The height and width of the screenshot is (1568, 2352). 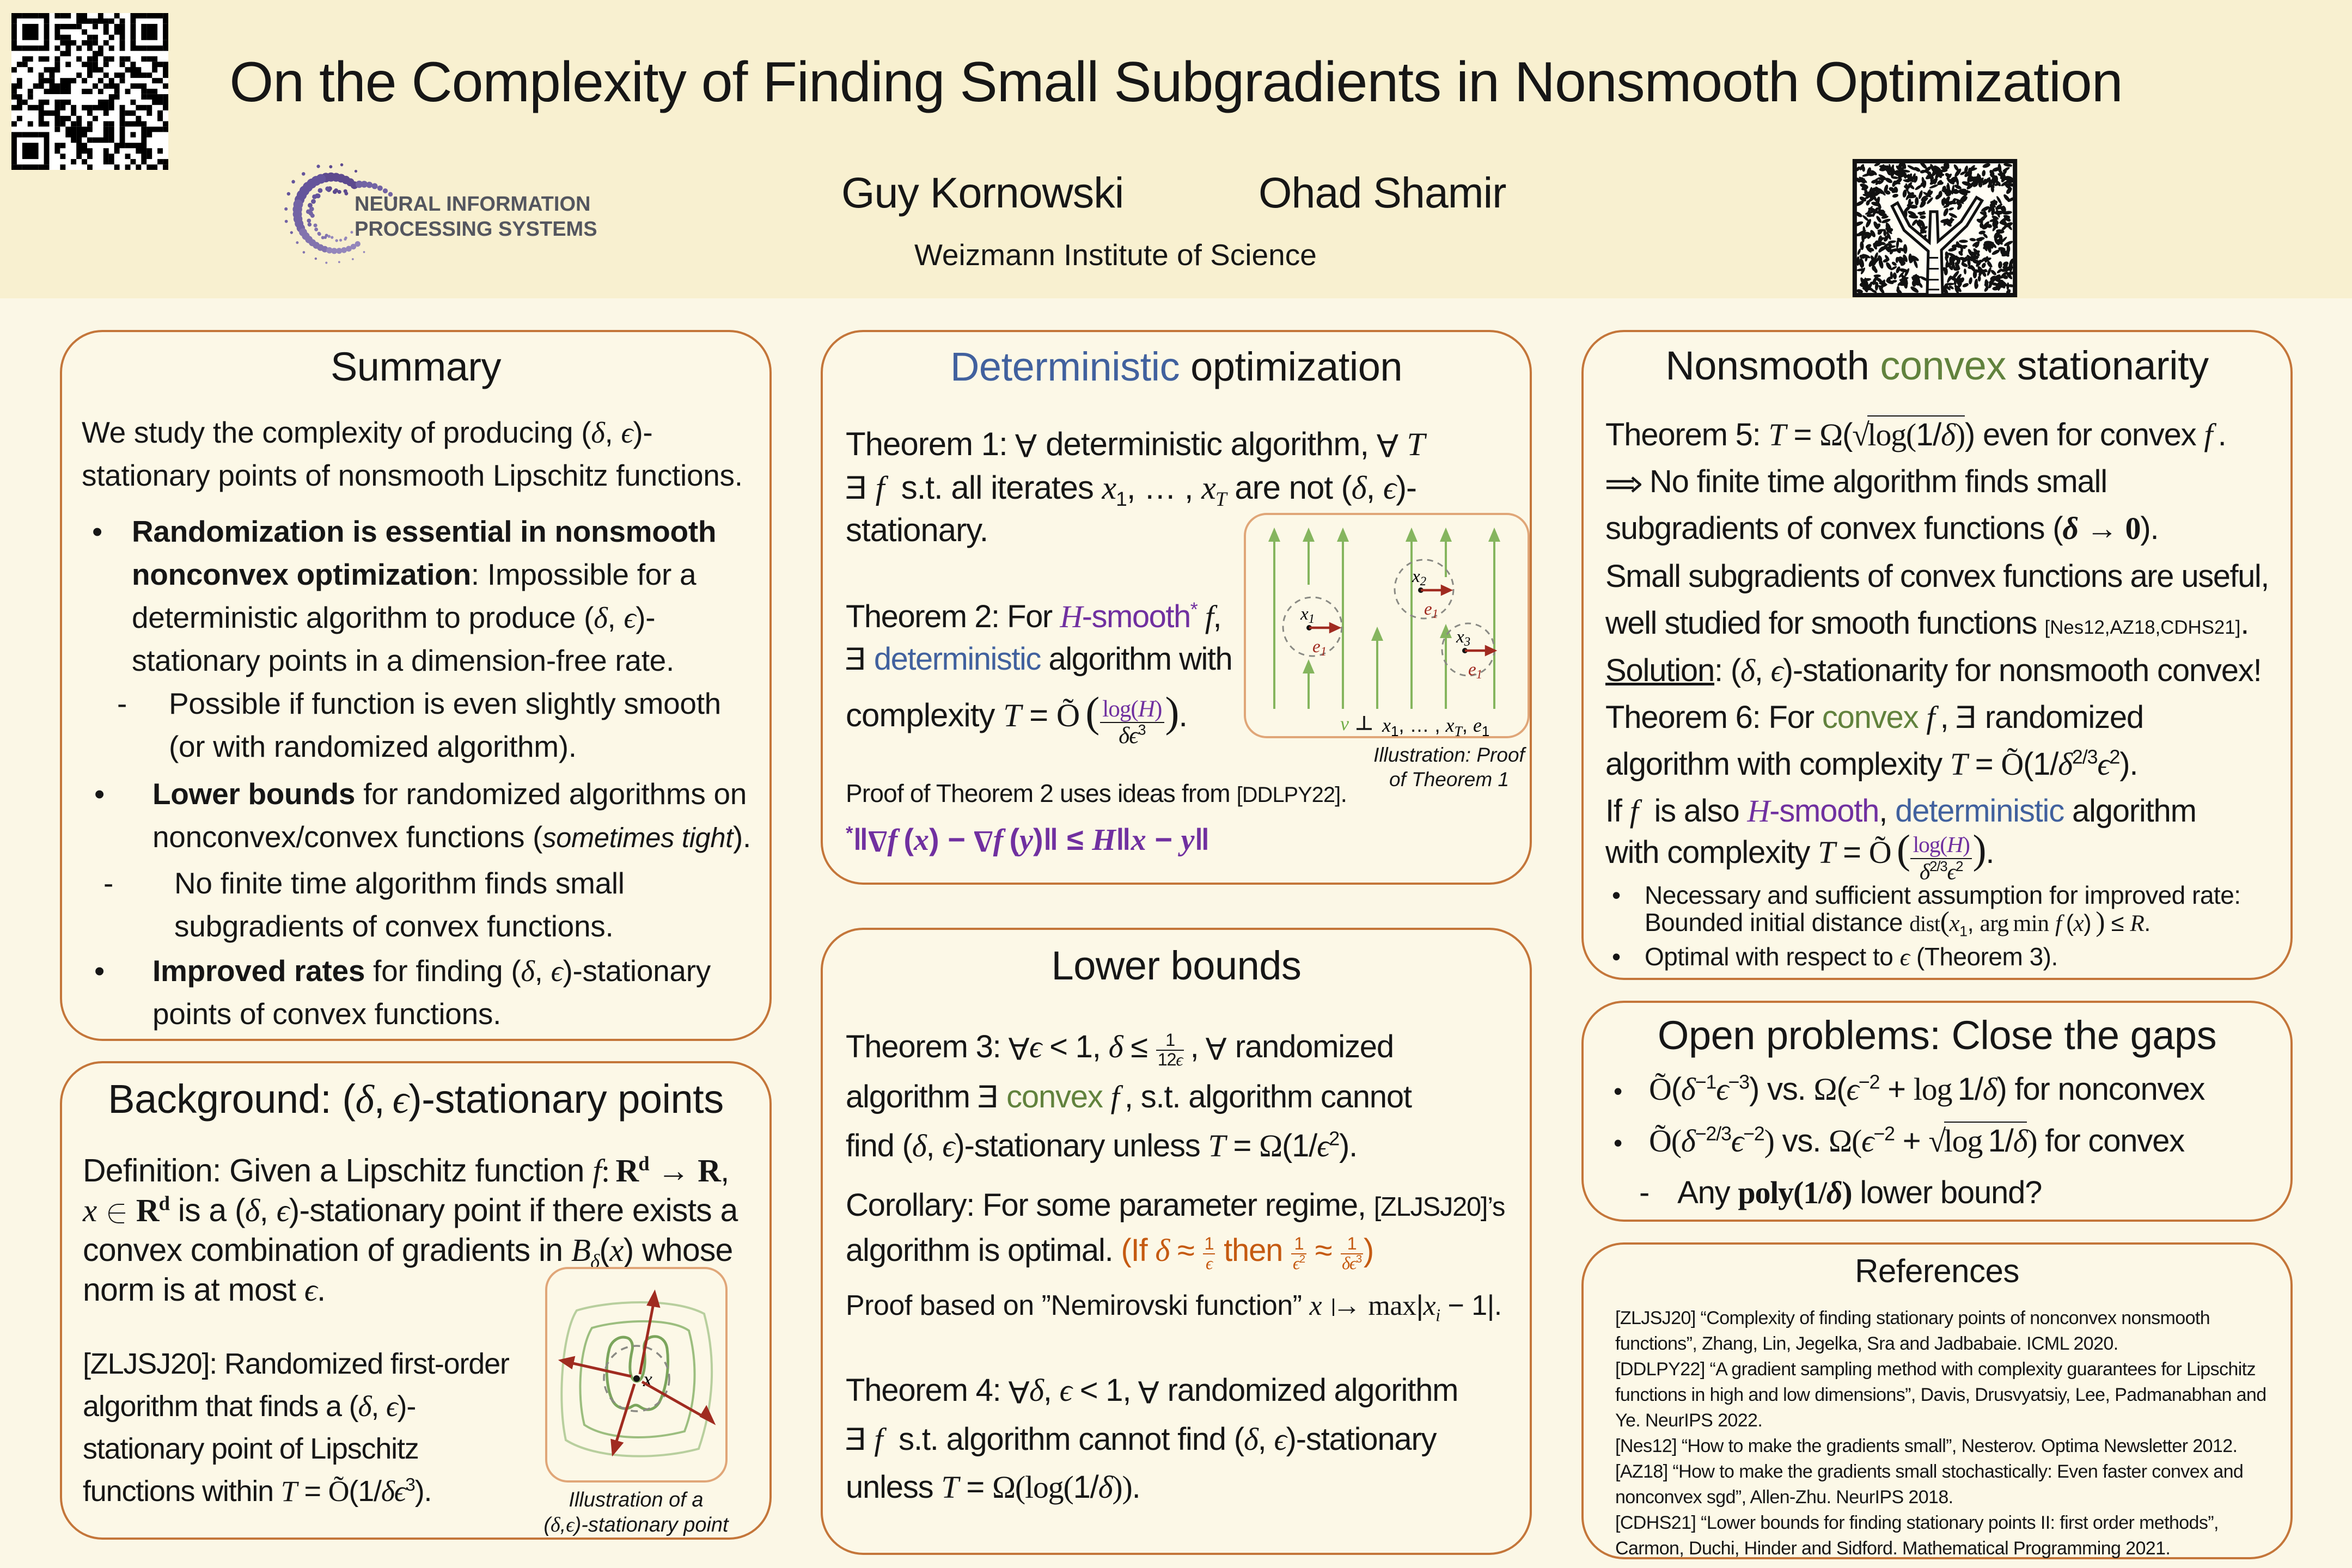 I want to click on svg-text: v, so click(x=1344, y=723).